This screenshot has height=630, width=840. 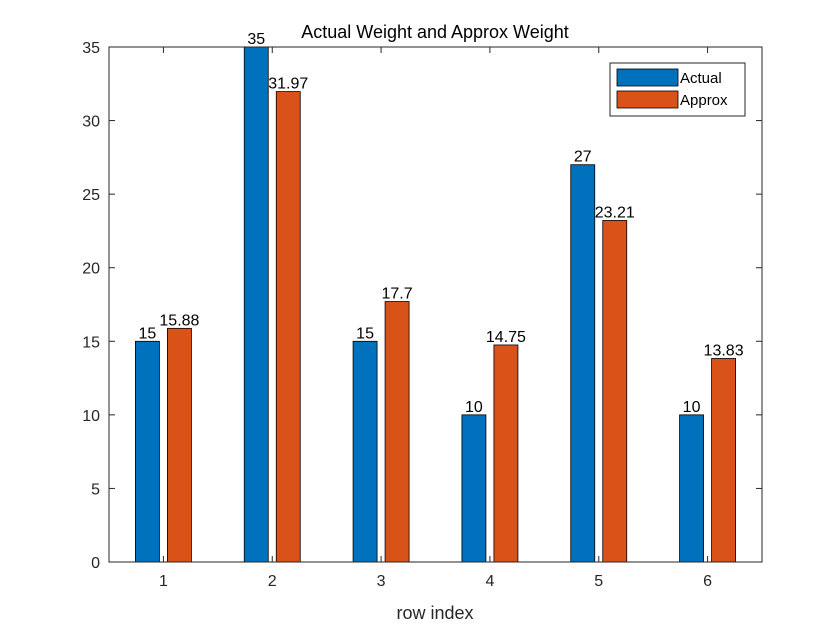 I want to click on x-tick-label: 1, so click(x=163, y=581).